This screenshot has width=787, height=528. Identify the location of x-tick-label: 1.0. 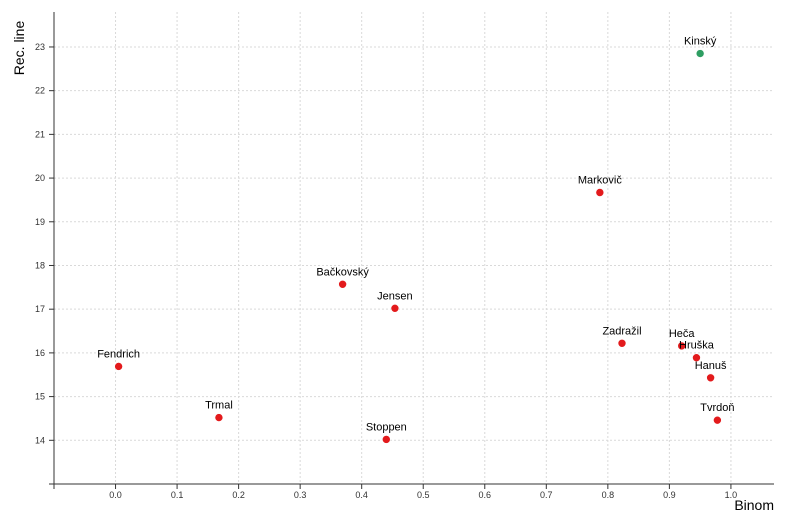
(731, 495).